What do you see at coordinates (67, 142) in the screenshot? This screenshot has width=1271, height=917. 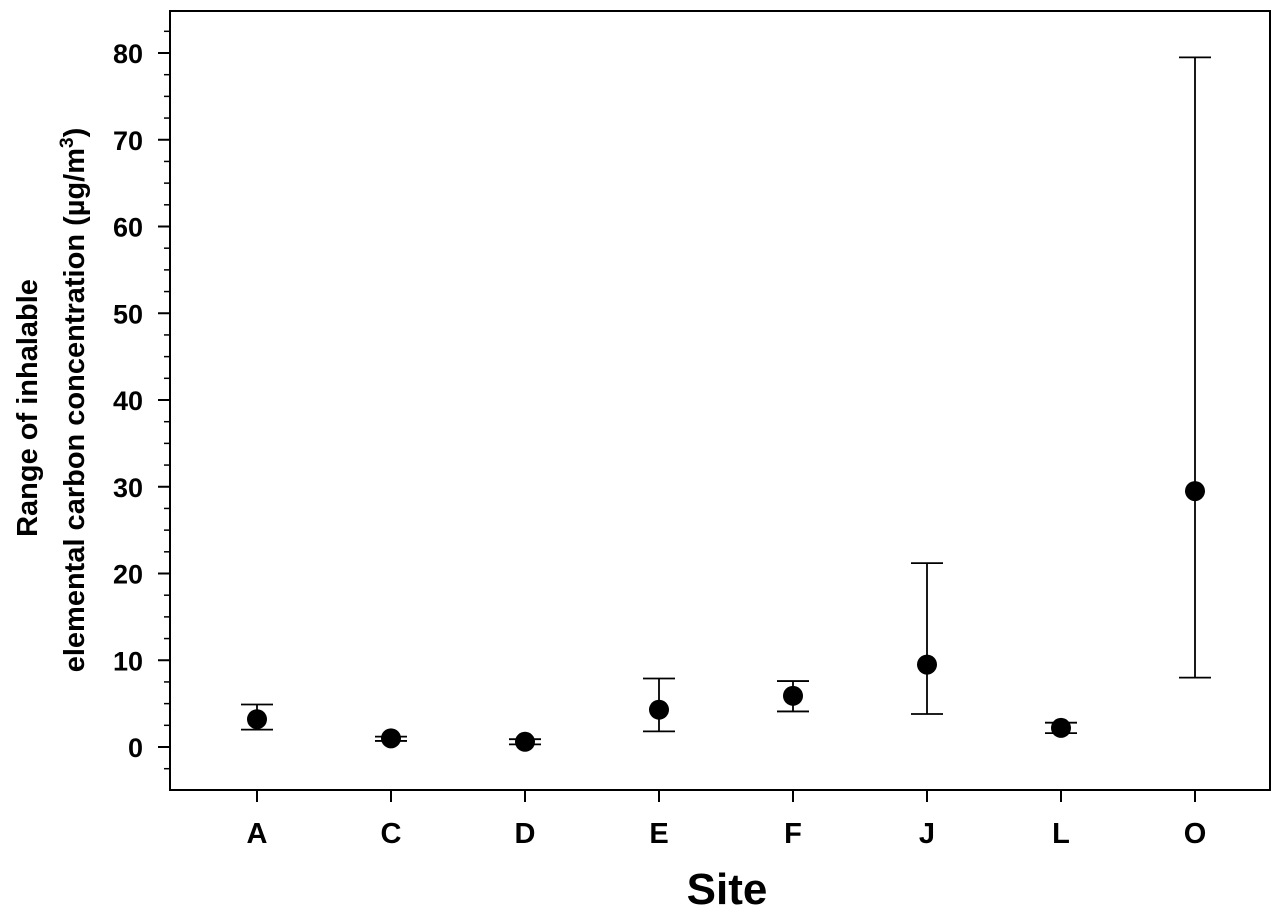 I see `y-axis-title-superscript: 3` at bounding box center [67, 142].